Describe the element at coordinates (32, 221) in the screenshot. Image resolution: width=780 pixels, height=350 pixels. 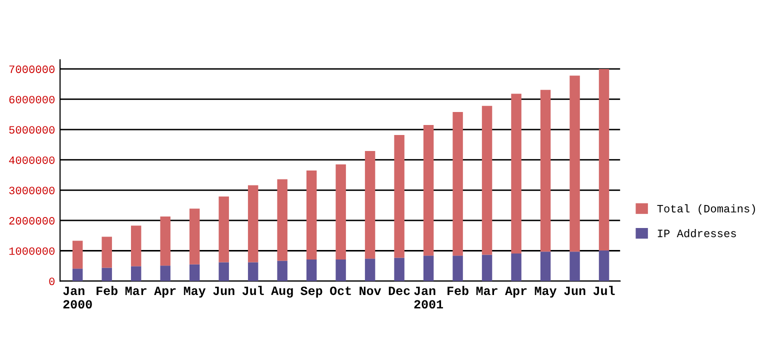
I see `y-tick-label: 2000000` at that location.